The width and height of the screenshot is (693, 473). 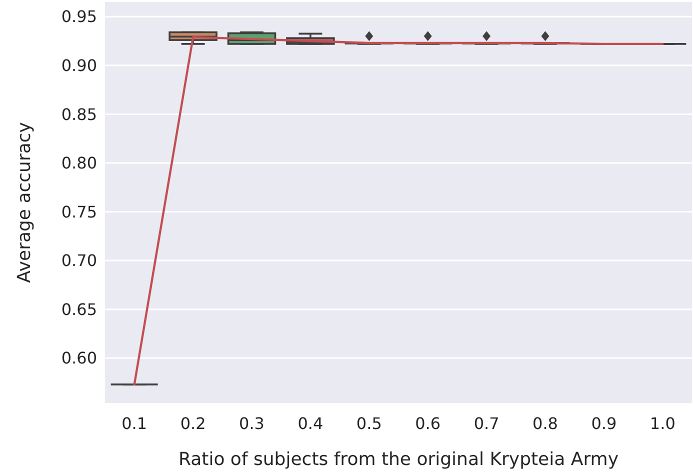 I want to click on x-tick-label: 0.6, so click(x=428, y=423).